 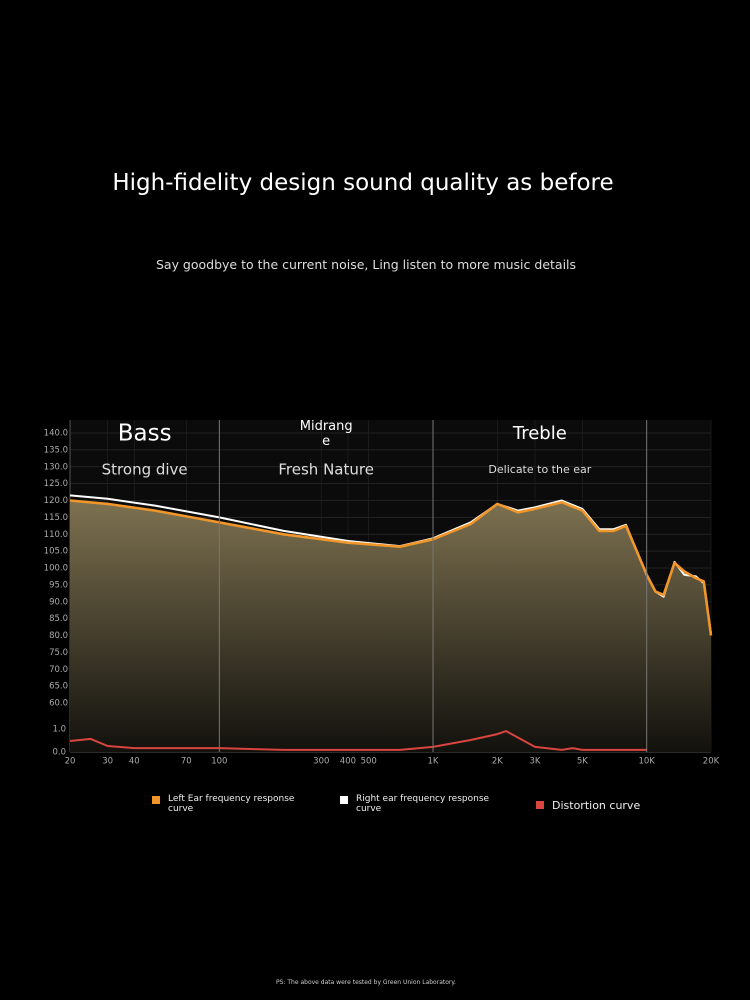 I want to click on region-title: Treble, so click(x=539, y=433).